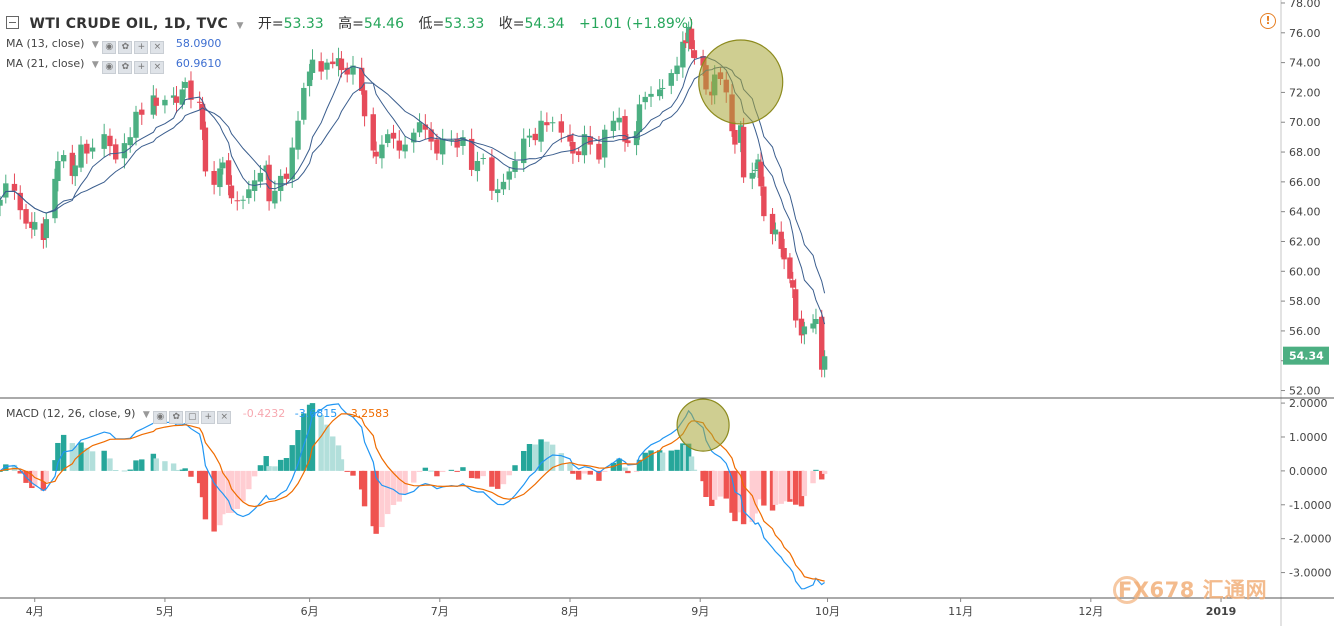 This screenshot has width=1334, height=626. What do you see at coordinates (129, 24) in the screenshot?
I see `symbol-title: WTI CRUDE OIL, 1D, TVC` at bounding box center [129, 24].